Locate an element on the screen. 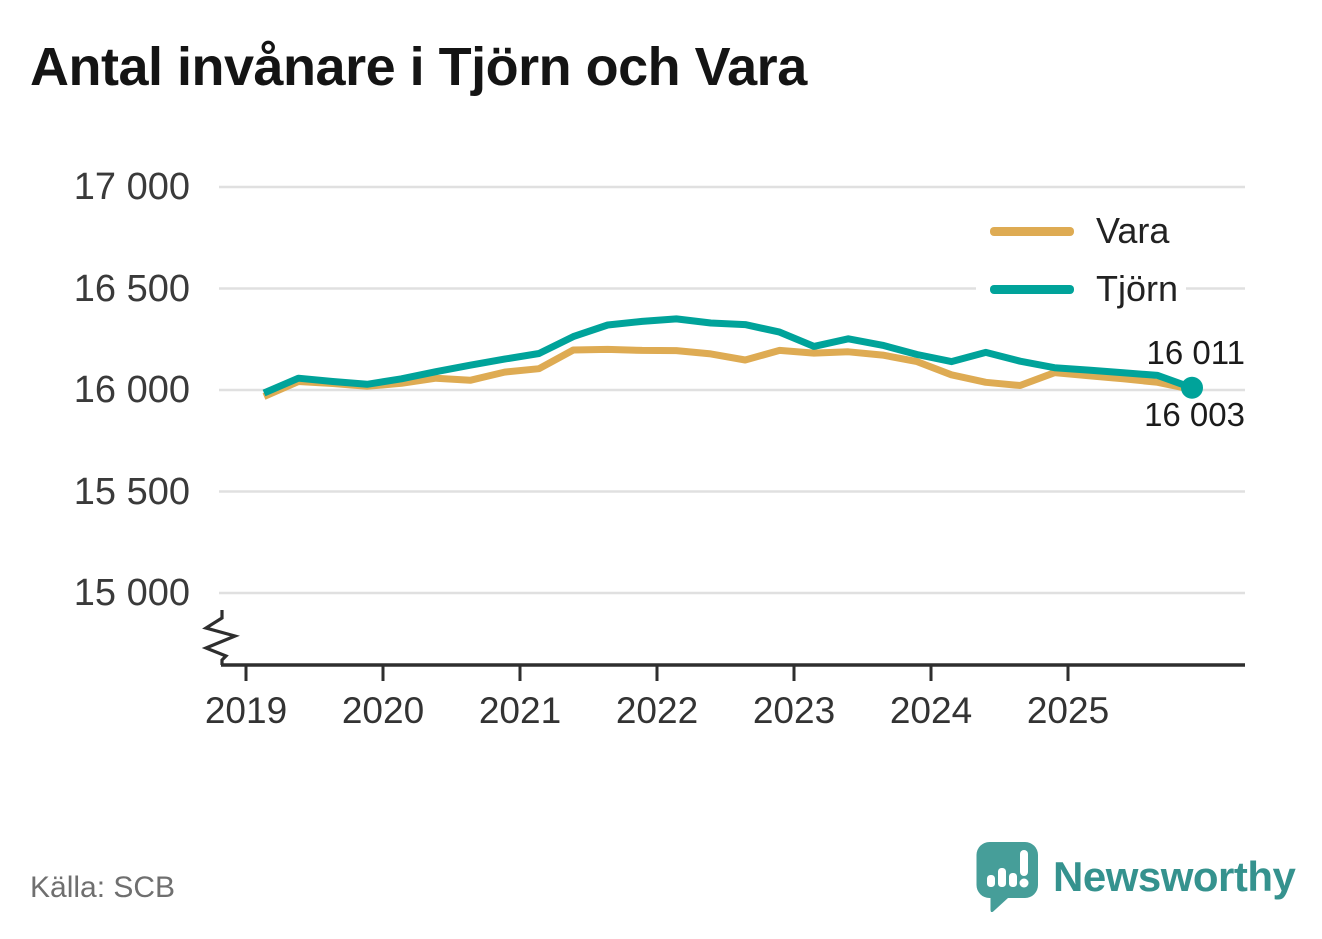 Image resolution: width=1322 pixels, height=939 pixels. legend-item: Vara is located at coordinates (1084, 231).